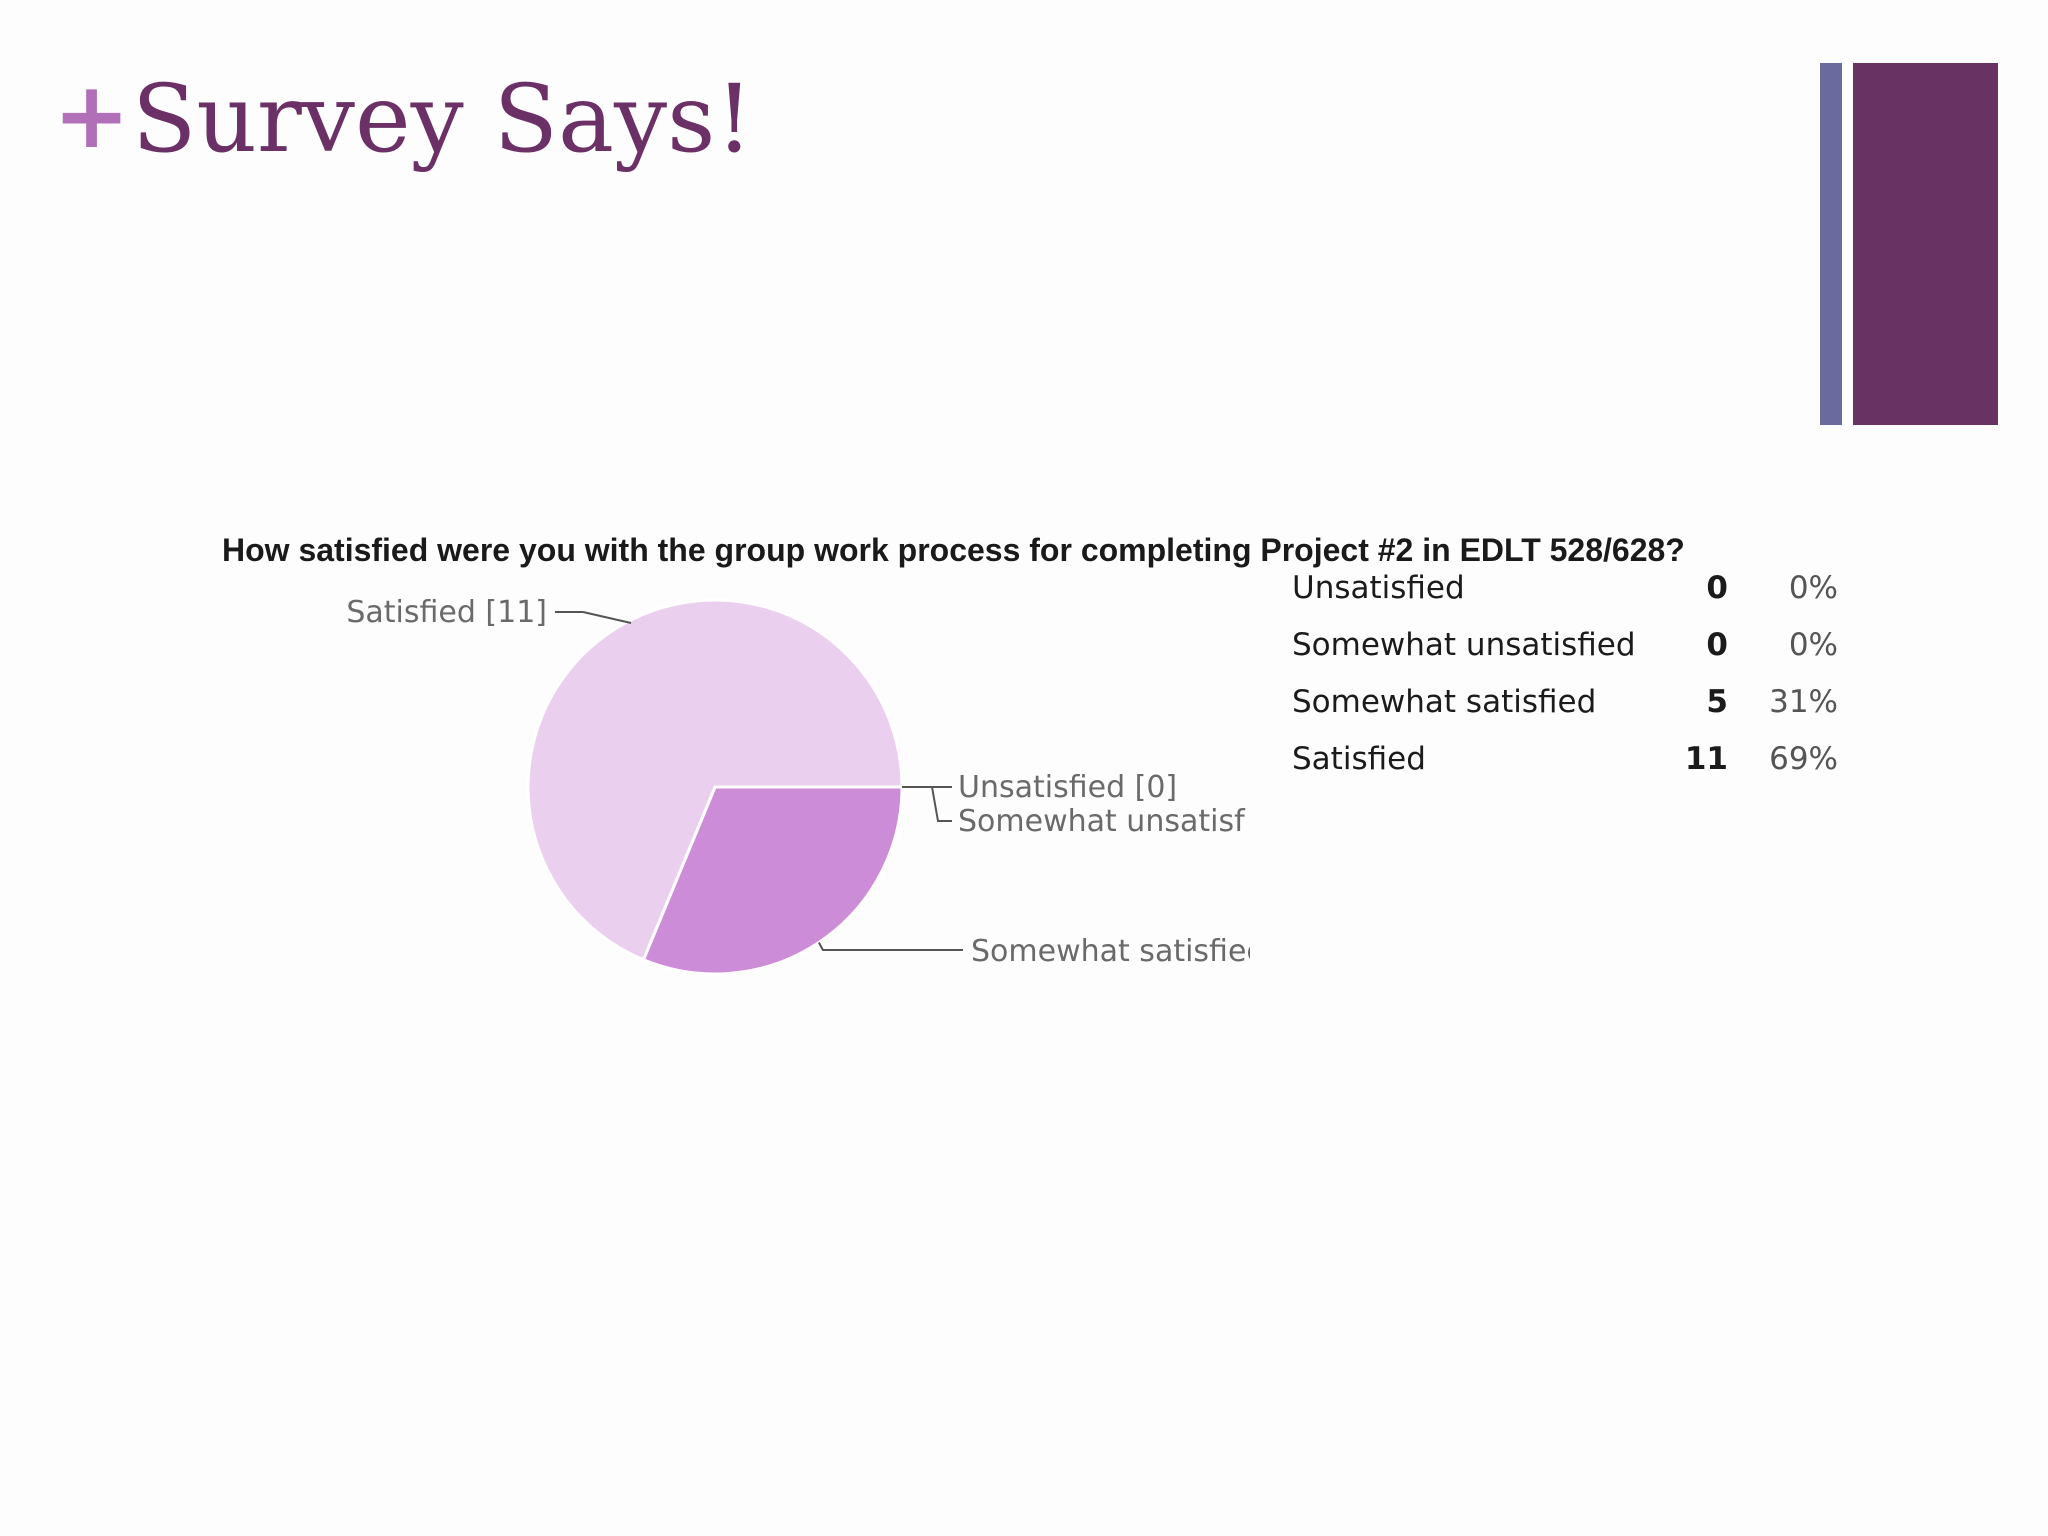 This screenshot has width=2048, height=1536. What do you see at coordinates (1464, 645) in the screenshot?
I see `summary-label: Somewhat unsatisfied` at bounding box center [1464, 645].